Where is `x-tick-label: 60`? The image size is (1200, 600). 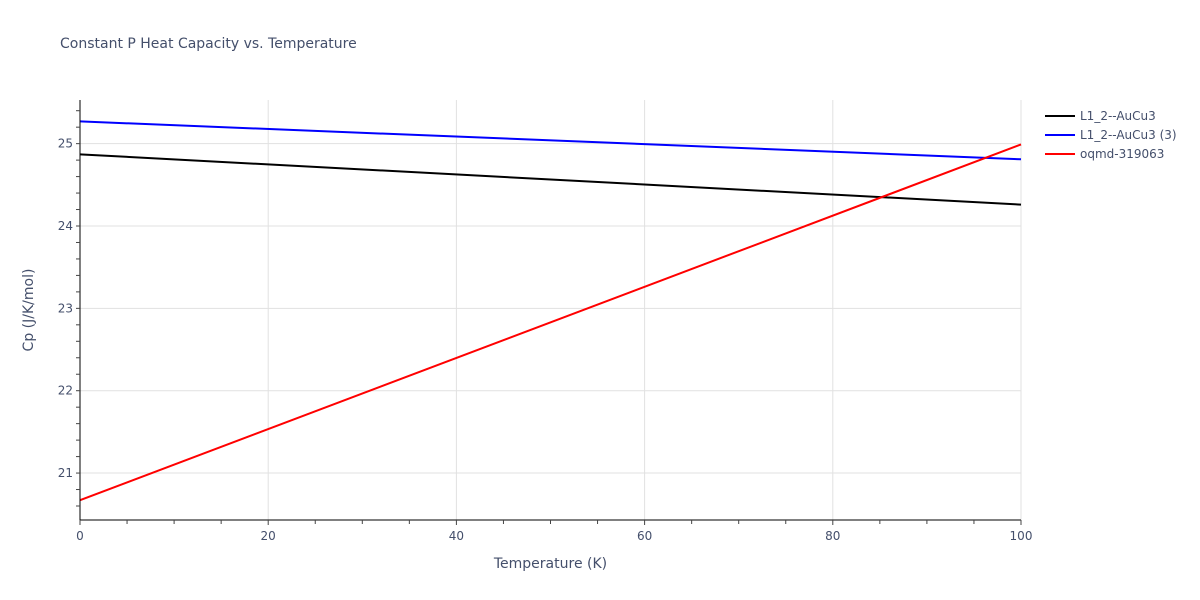
x-tick-label: 60 is located at coordinates (644, 536).